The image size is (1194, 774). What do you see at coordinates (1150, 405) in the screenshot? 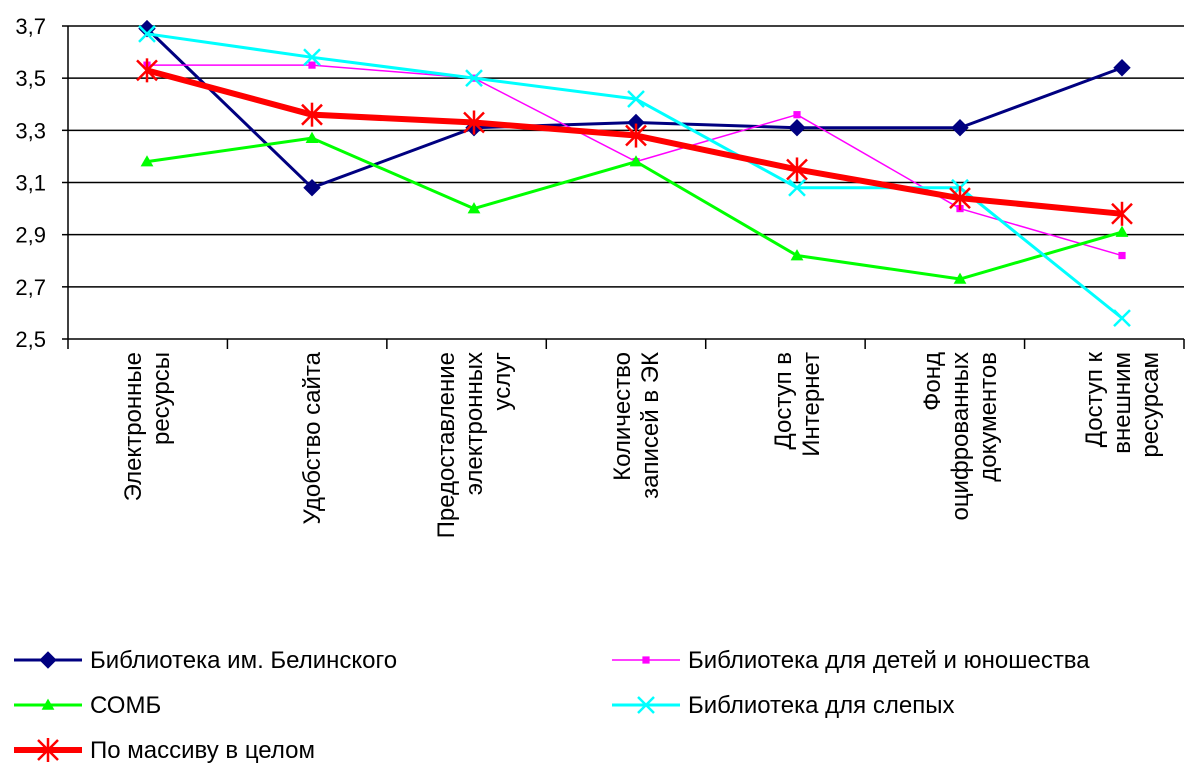
I see `x-tick-label: ресурсам` at bounding box center [1150, 405].